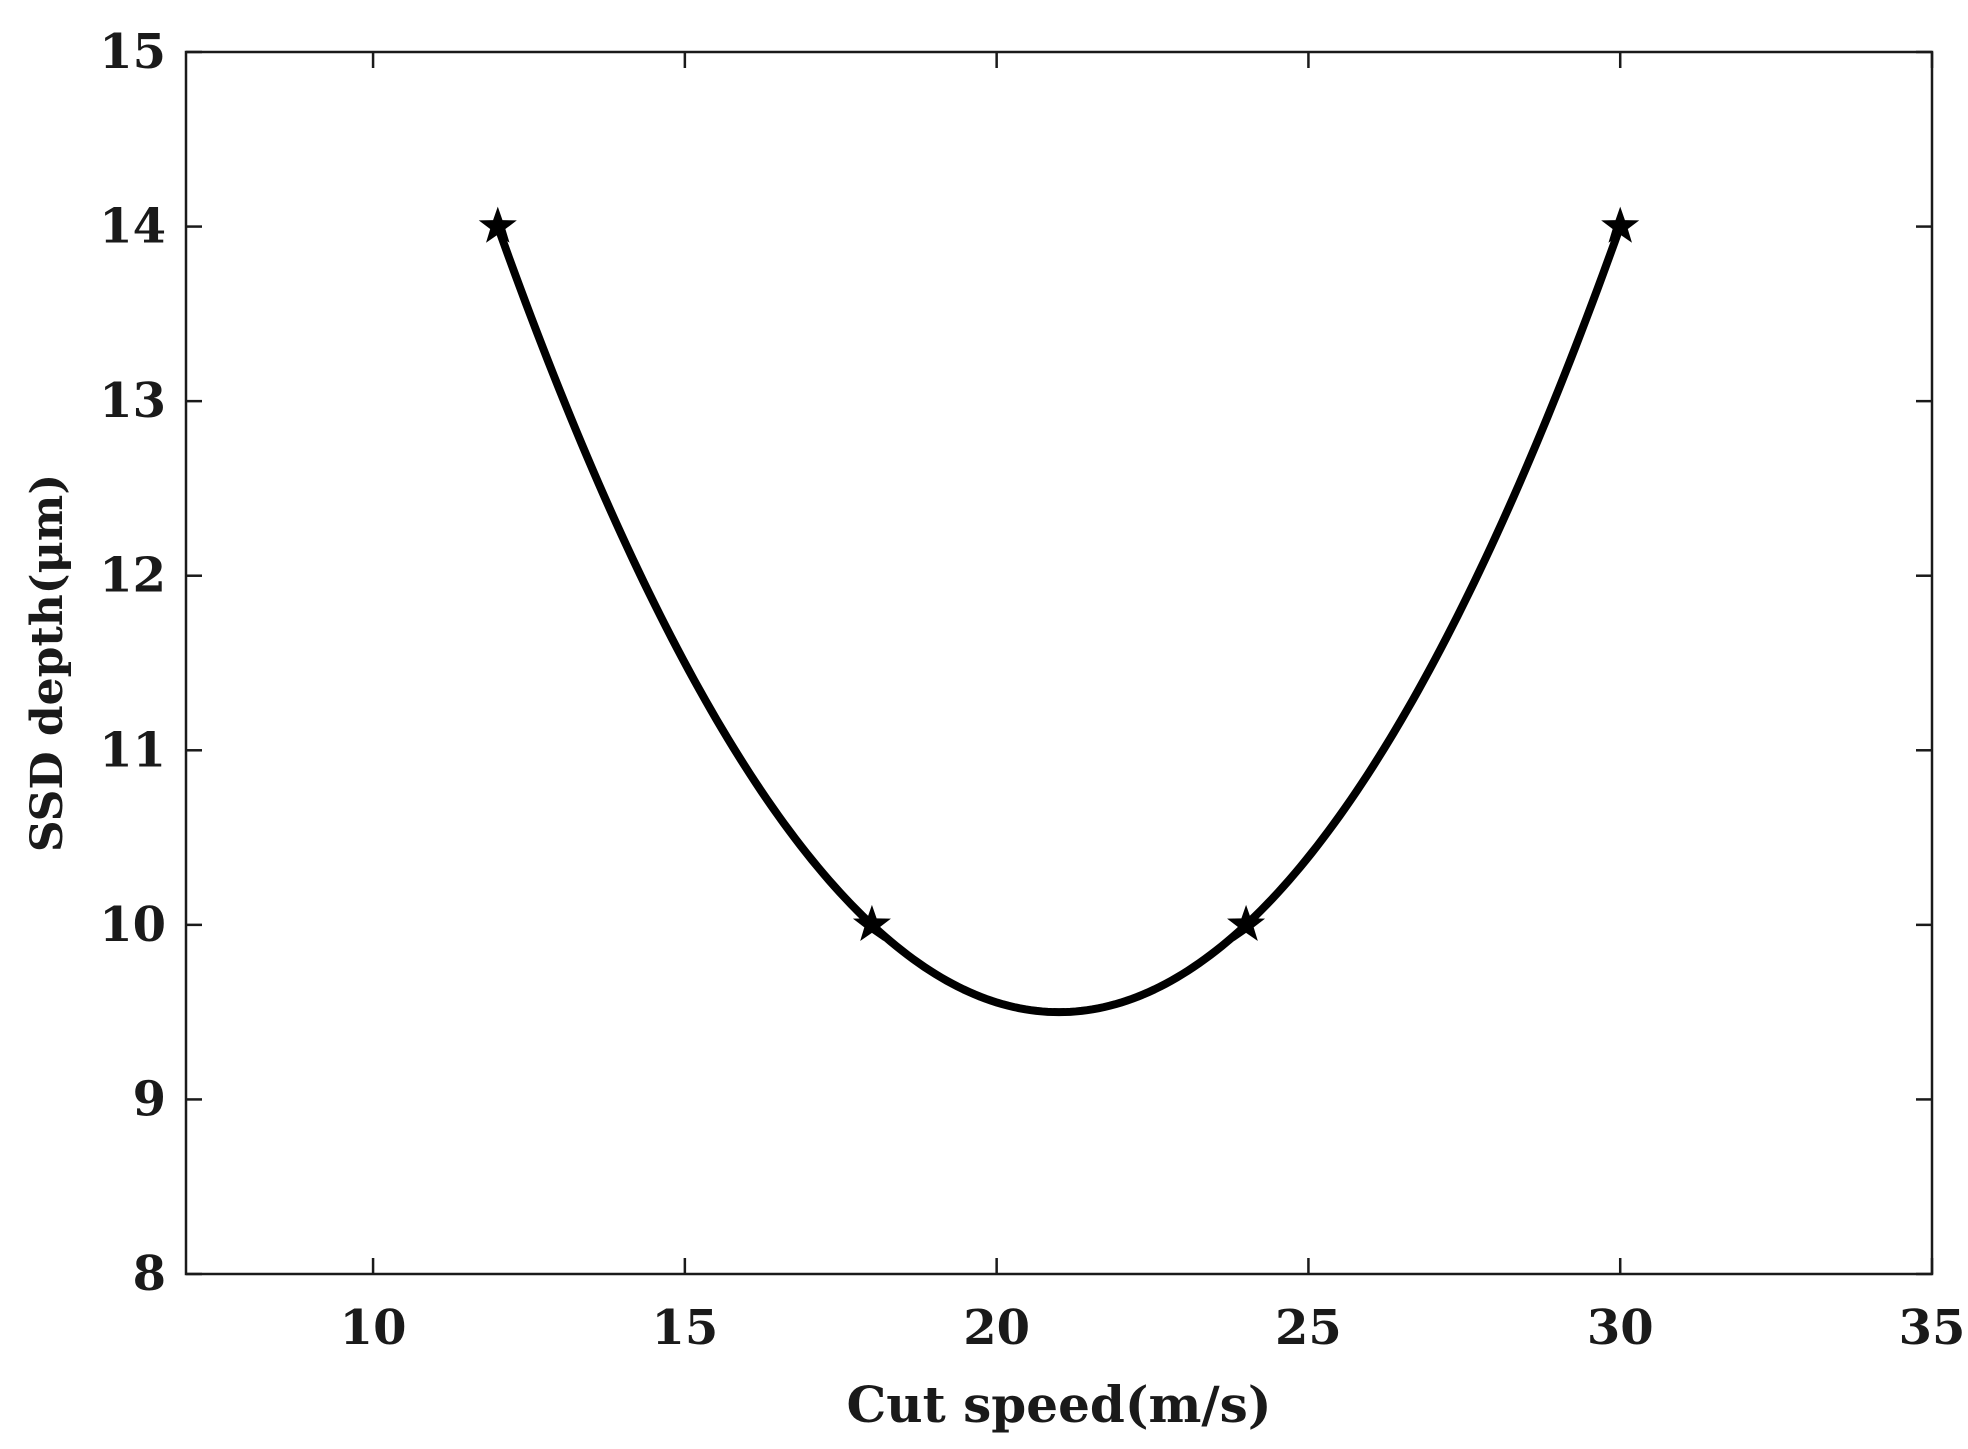  What do you see at coordinates (132, 52) in the screenshot?
I see `y-tick-label: 15` at bounding box center [132, 52].